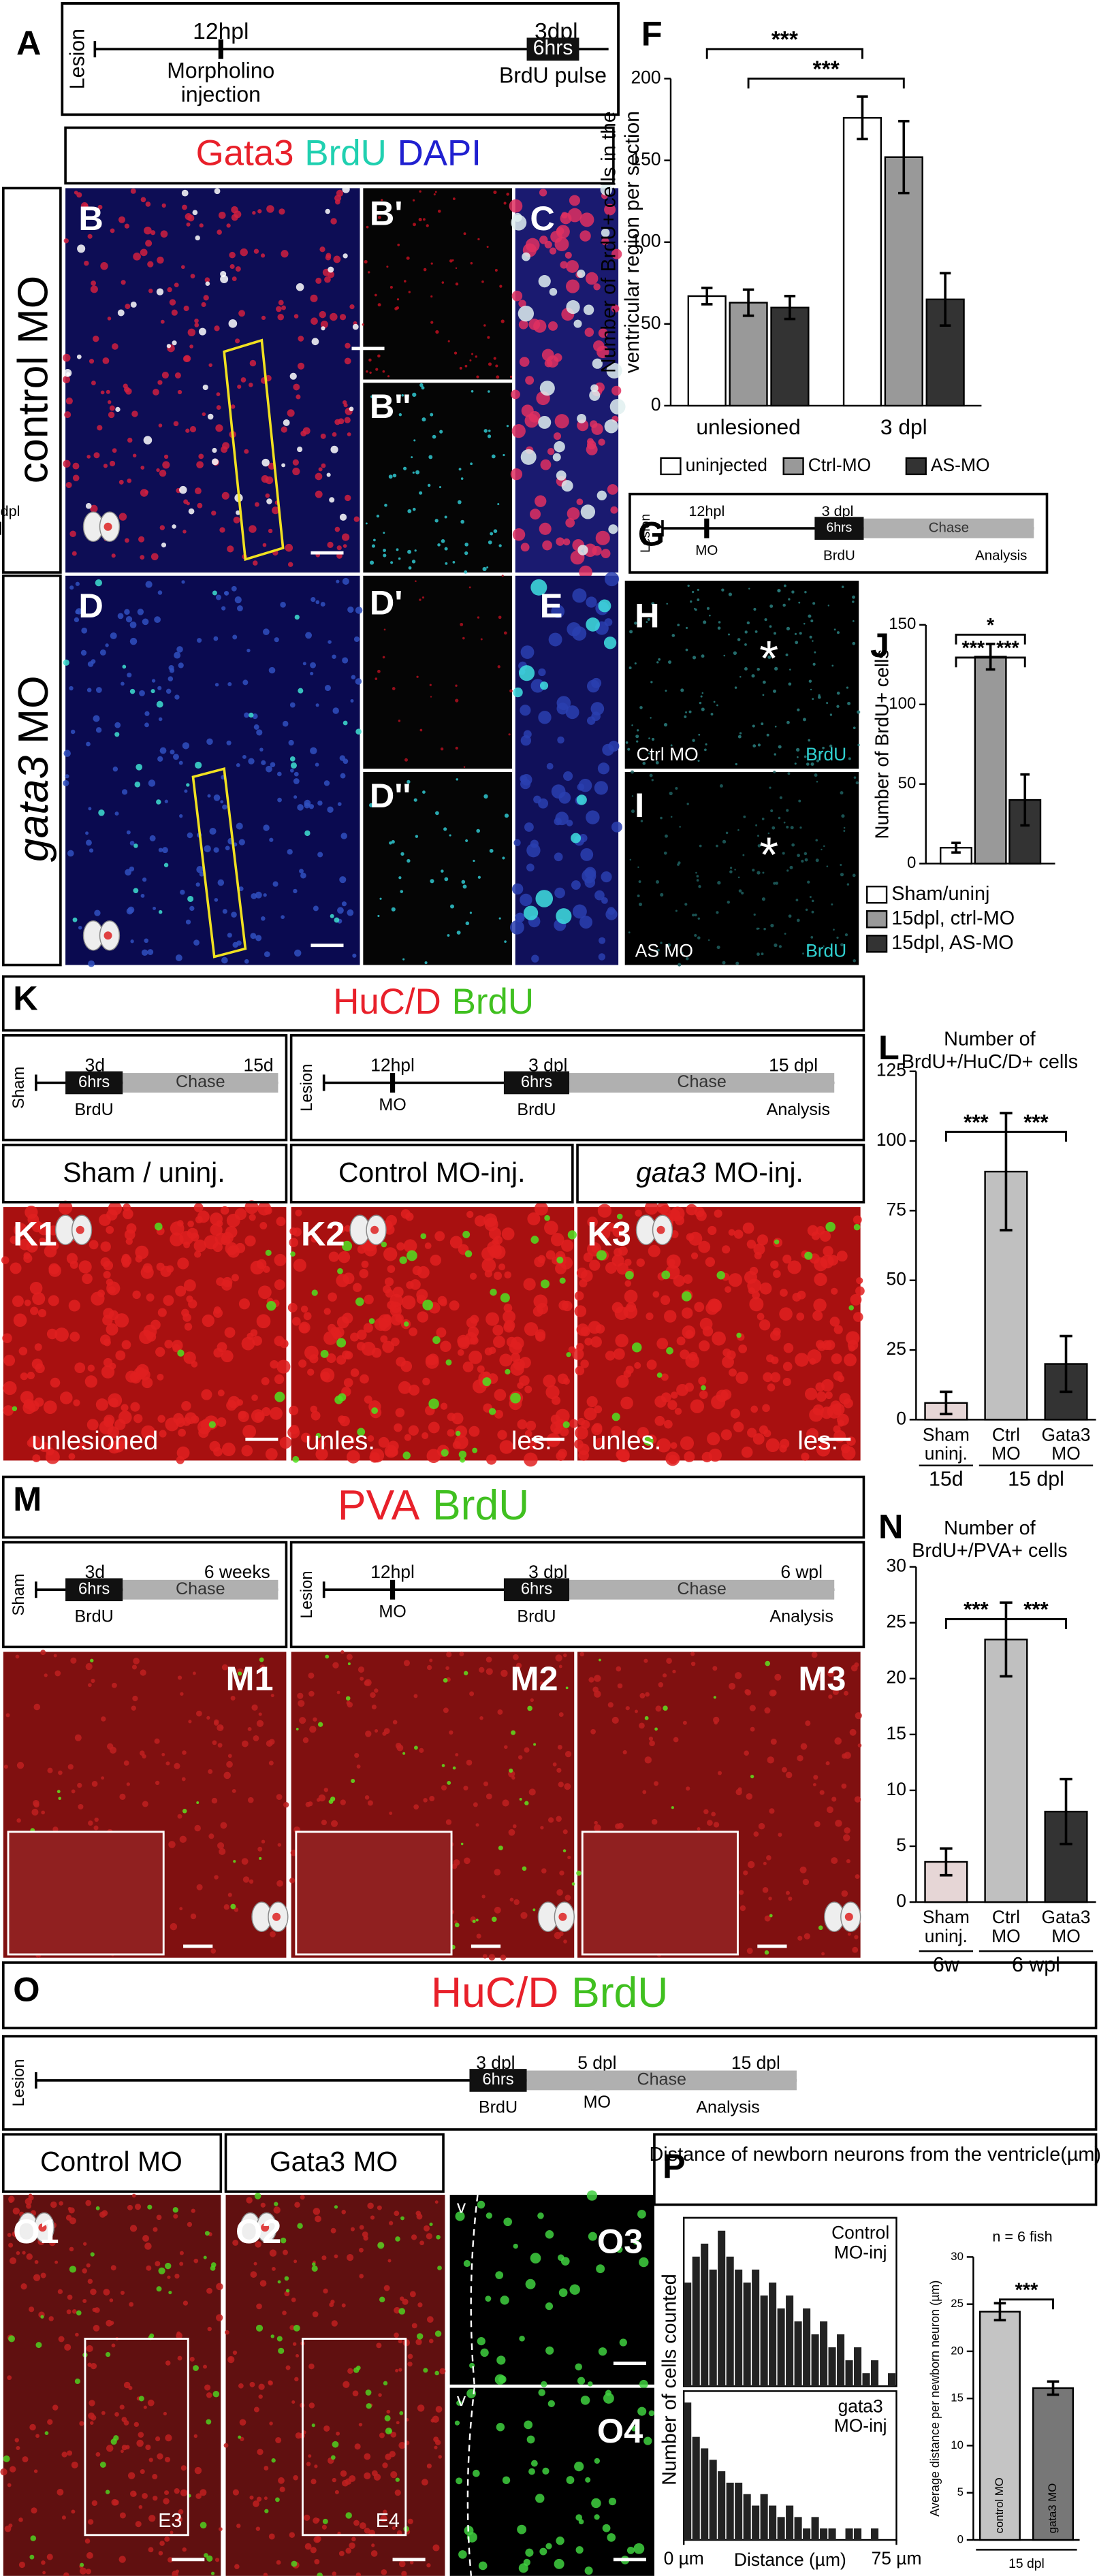  What do you see at coordinates (1036, 1479) in the screenshot?
I see `group-label: 15 dpl` at bounding box center [1036, 1479].